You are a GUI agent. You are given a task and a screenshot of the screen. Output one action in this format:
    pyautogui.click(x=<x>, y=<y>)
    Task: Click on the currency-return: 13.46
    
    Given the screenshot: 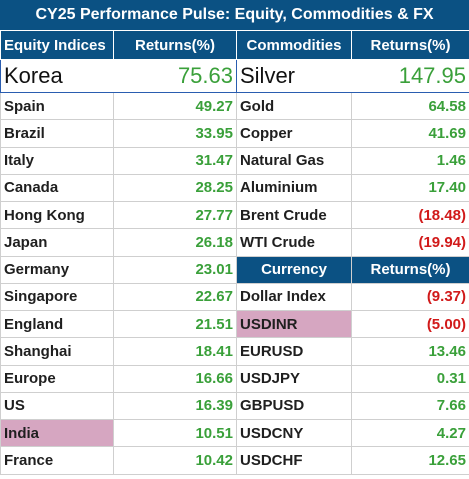 What is the action you would take?
    pyautogui.click(x=410, y=351)
    